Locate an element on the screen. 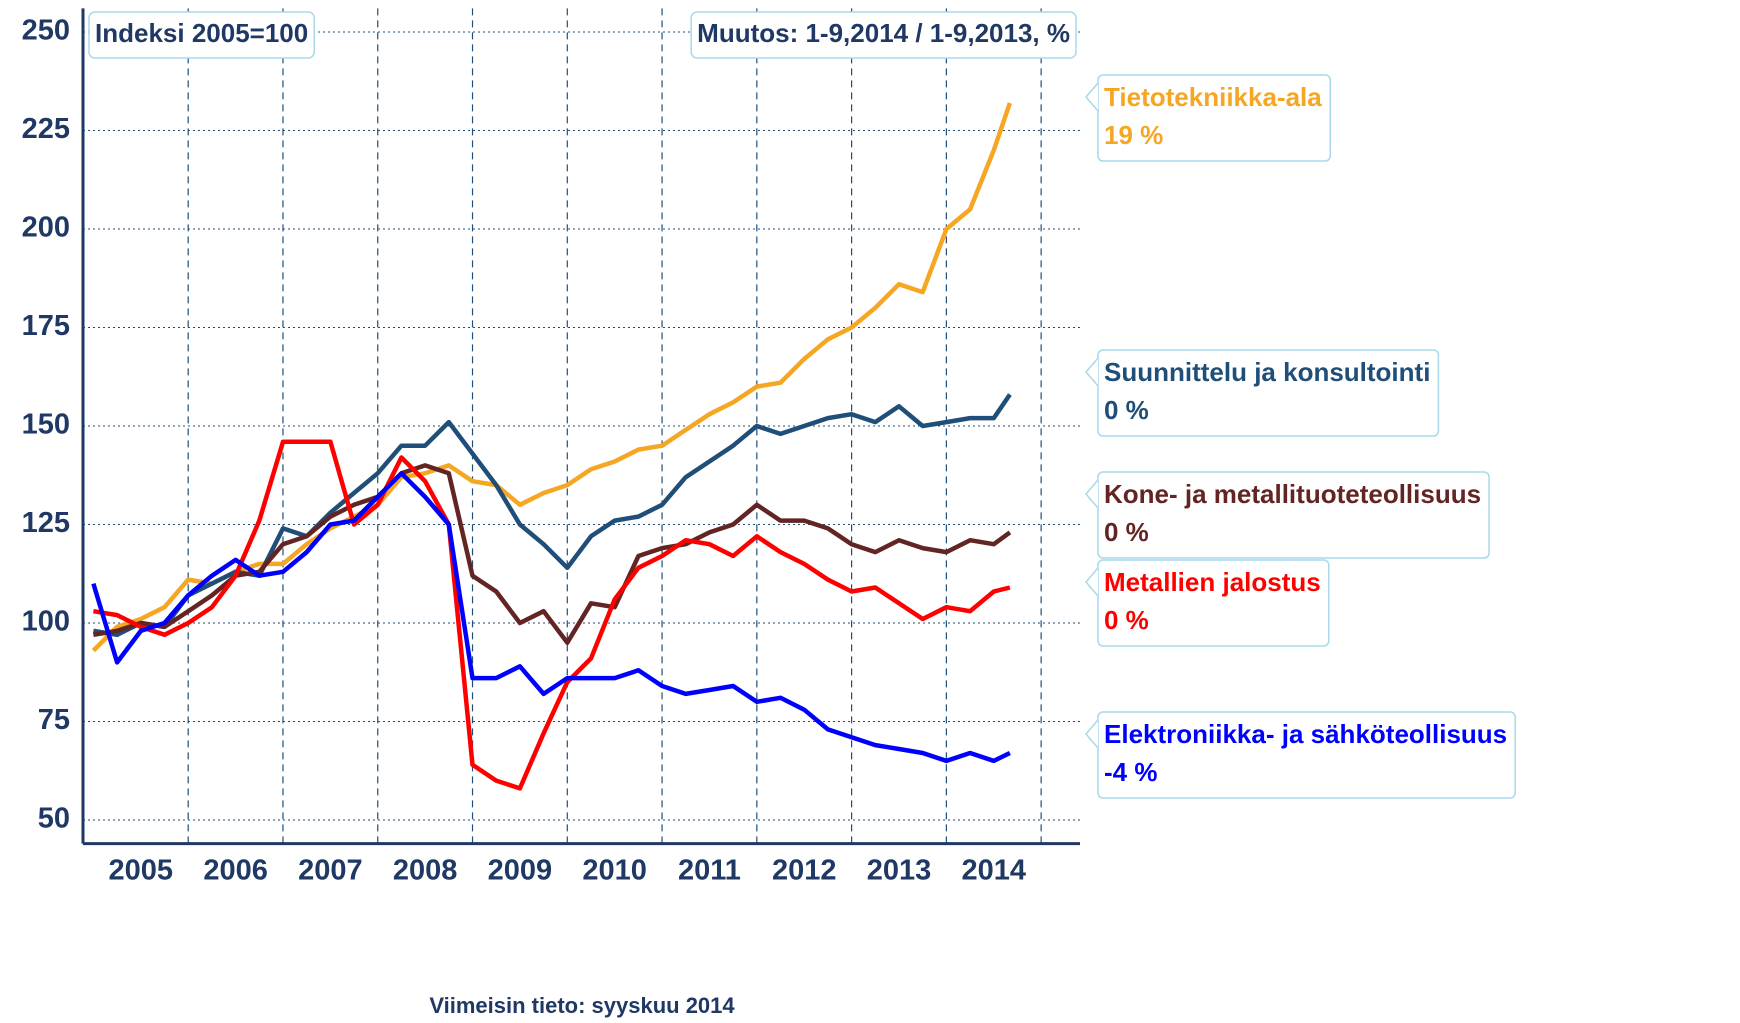 This screenshot has width=1740, height=1023. legend-label: Tietotekniikka-ala is located at coordinates (1213, 97).